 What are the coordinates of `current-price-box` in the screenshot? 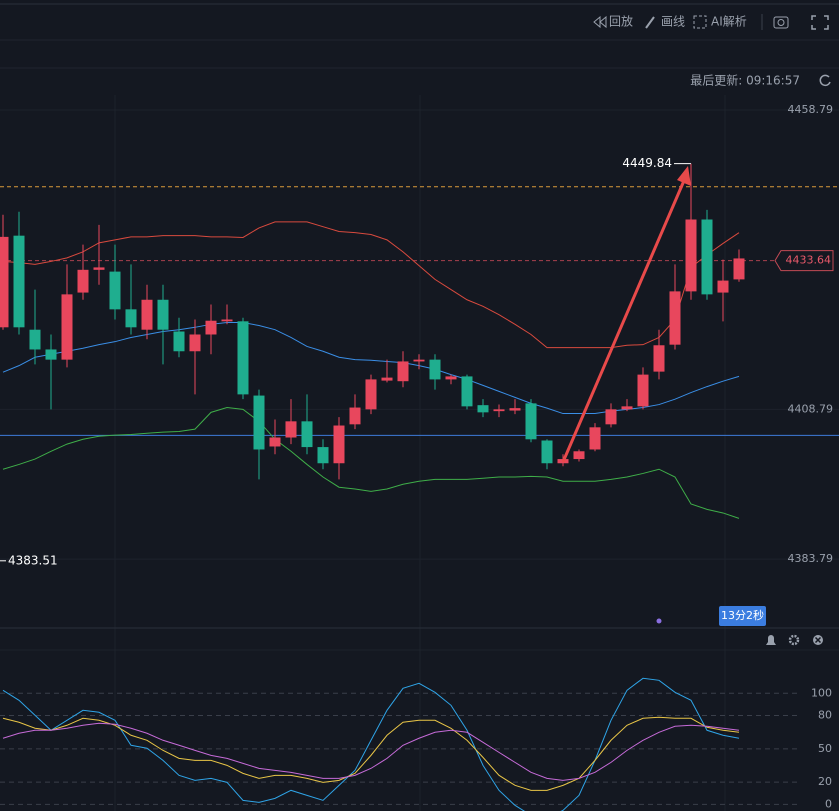 It's located at (804, 261).